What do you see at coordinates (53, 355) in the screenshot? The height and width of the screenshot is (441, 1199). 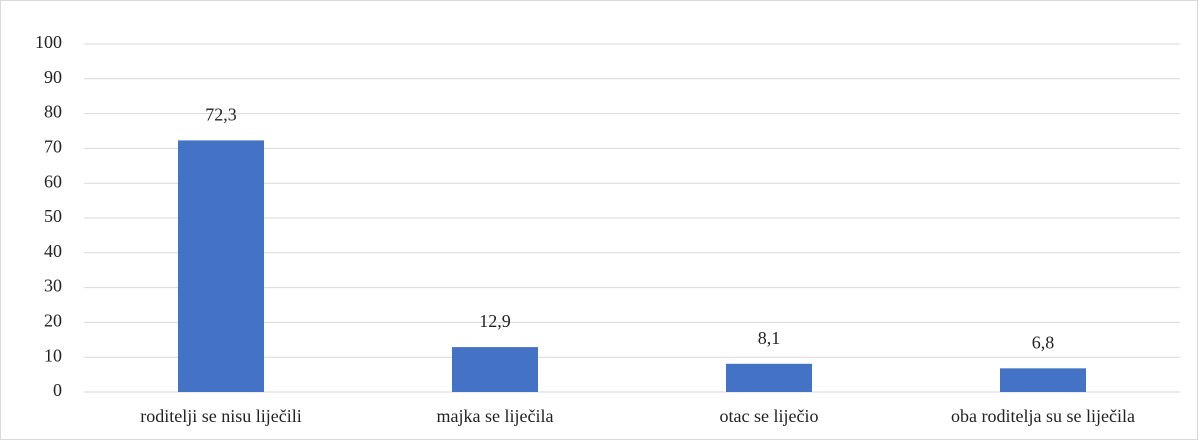 I see `y-tick-label: 10` at bounding box center [53, 355].